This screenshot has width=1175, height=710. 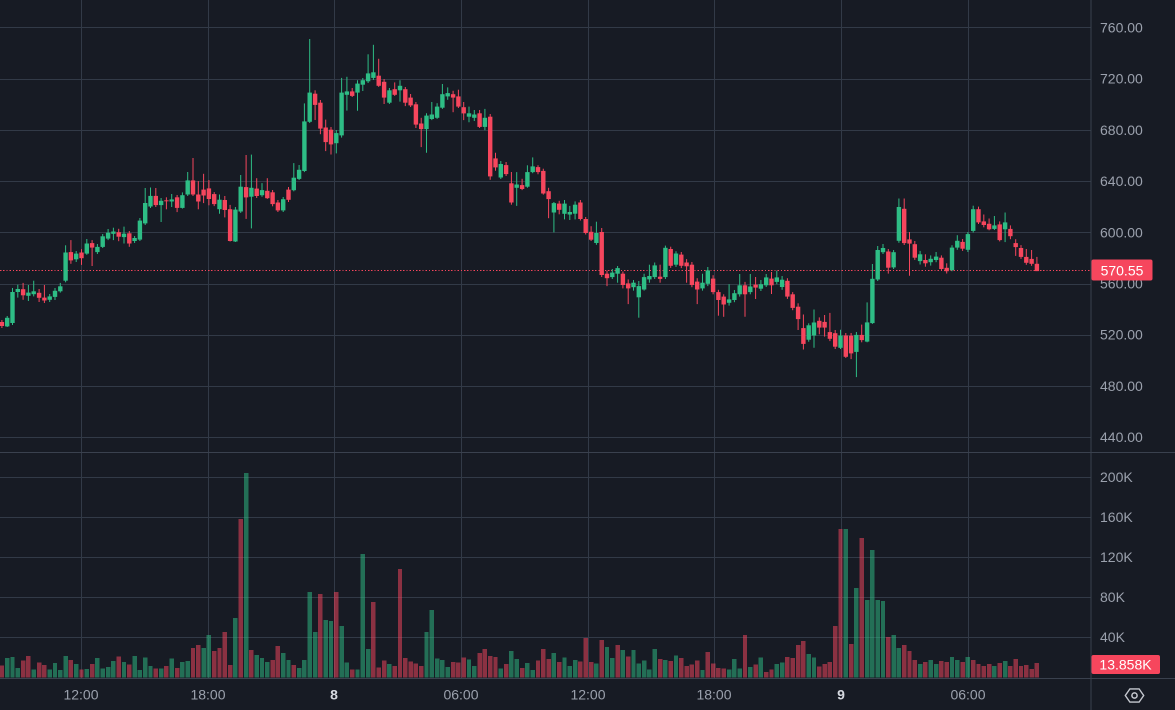 What do you see at coordinates (1121, 79) in the screenshot?
I see `svg-text: 720.00` at bounding box center [1121, 79].